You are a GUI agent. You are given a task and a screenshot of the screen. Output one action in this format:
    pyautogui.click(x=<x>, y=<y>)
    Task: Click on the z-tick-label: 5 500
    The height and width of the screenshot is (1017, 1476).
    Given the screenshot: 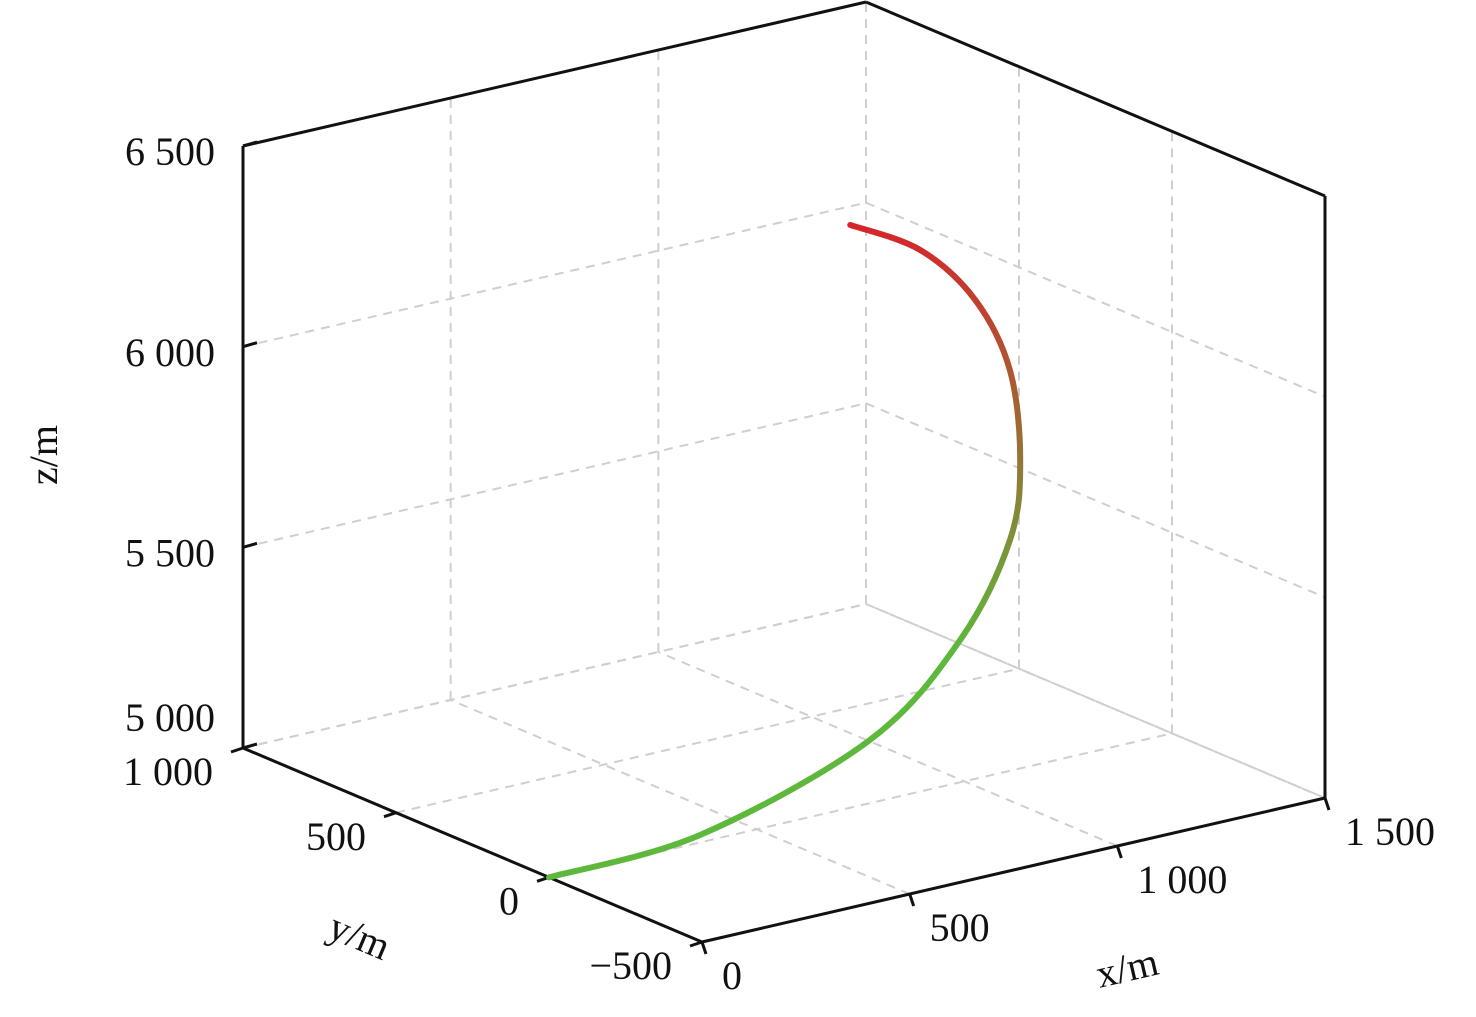 What is the action you would take?
    pyautogui.click(x=170, y=553)
    